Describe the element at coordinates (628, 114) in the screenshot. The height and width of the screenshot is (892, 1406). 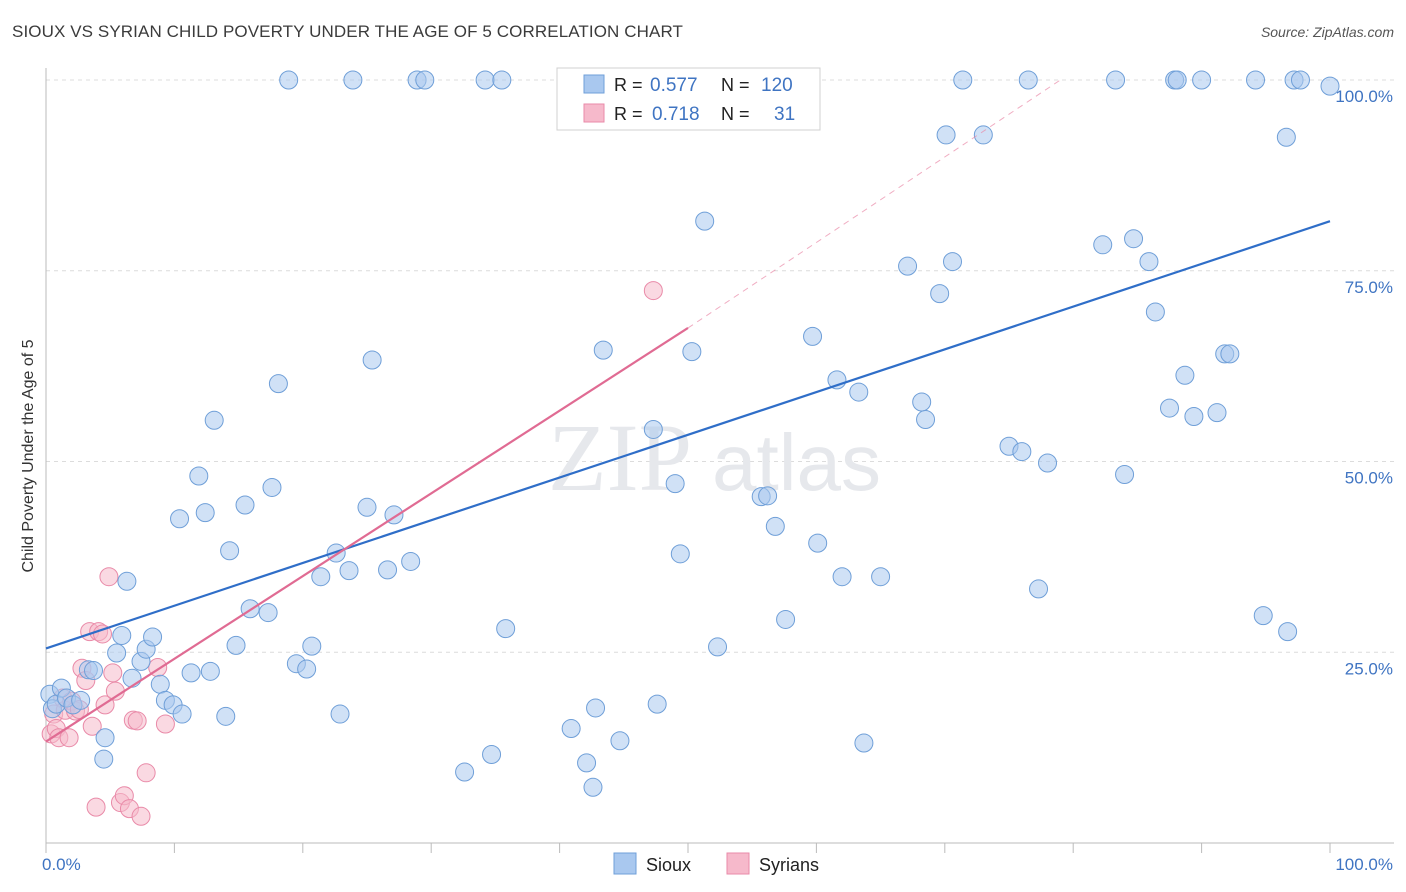
I see `legend-syrians-r-label: R =` at that location.